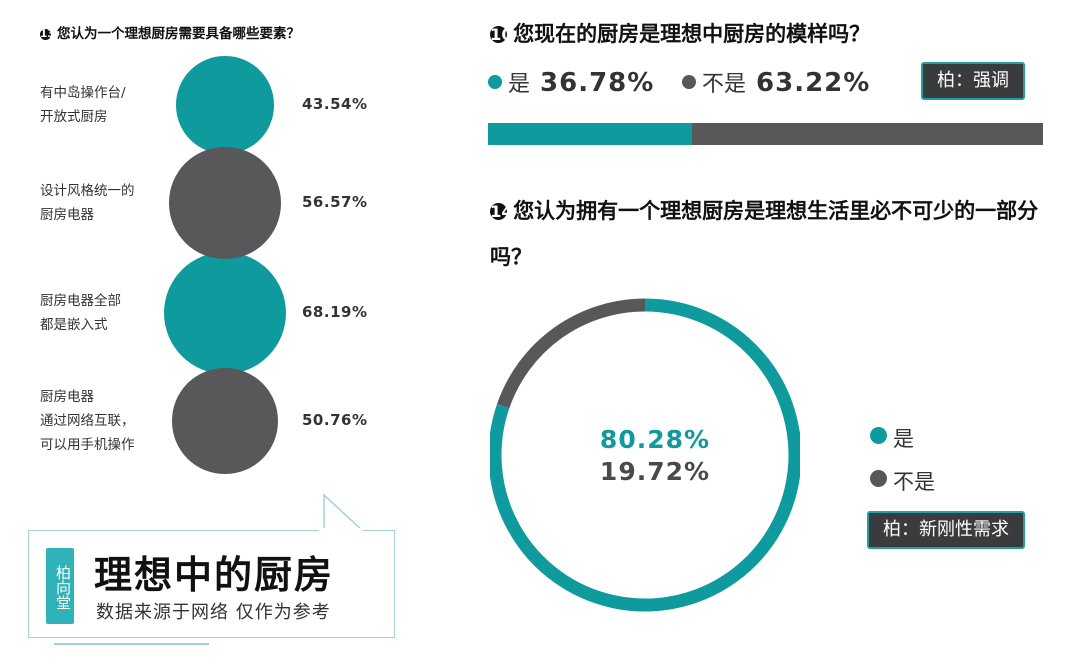 This screenshot has height=672, width=1080. I want to click on bubble-label-4: 厨房电器通过网络互联， 可以用手机操作, so click(100, 421).